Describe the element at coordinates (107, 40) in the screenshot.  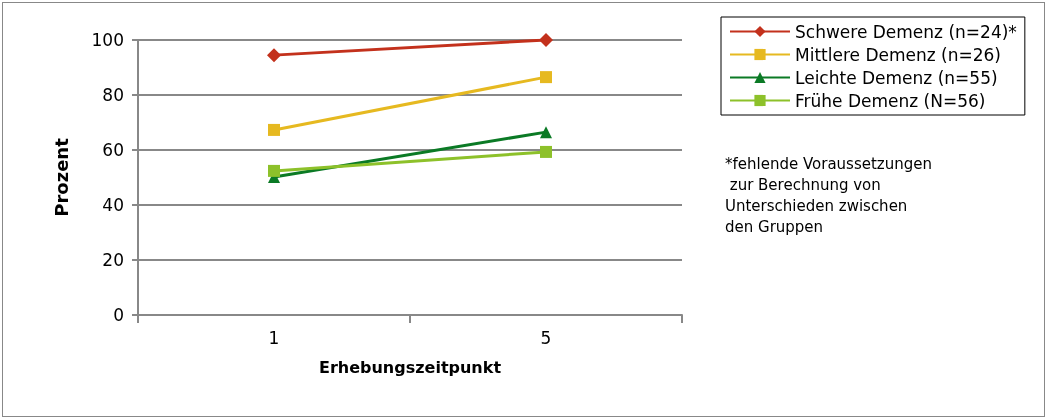
I see `y-tick-label: 100` at that location.